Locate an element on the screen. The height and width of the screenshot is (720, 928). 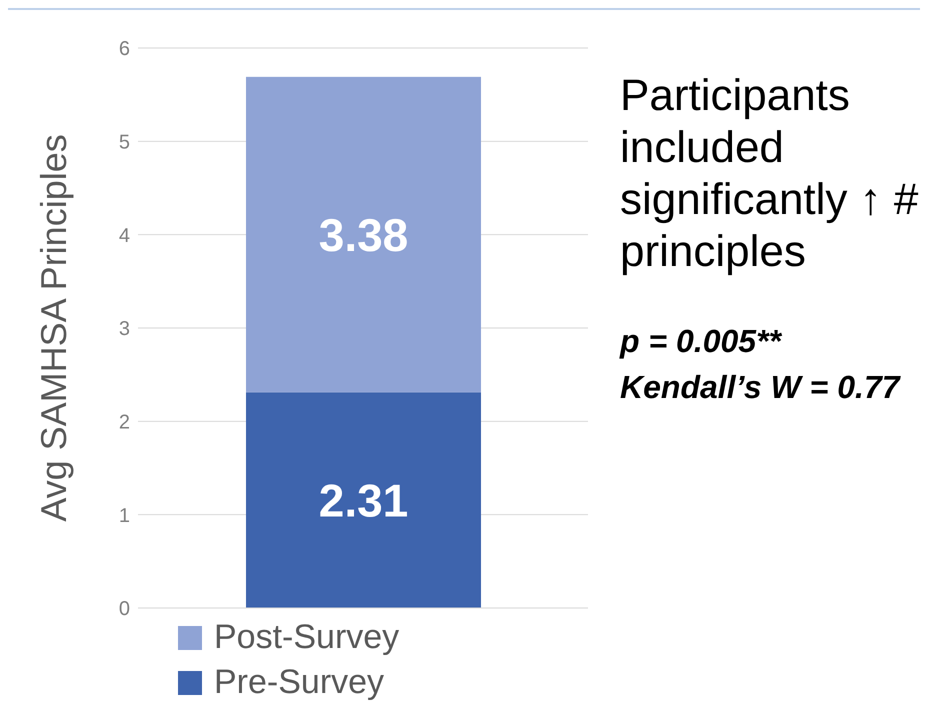
y-tick-label: 6 is located at coordinates (124, 49).